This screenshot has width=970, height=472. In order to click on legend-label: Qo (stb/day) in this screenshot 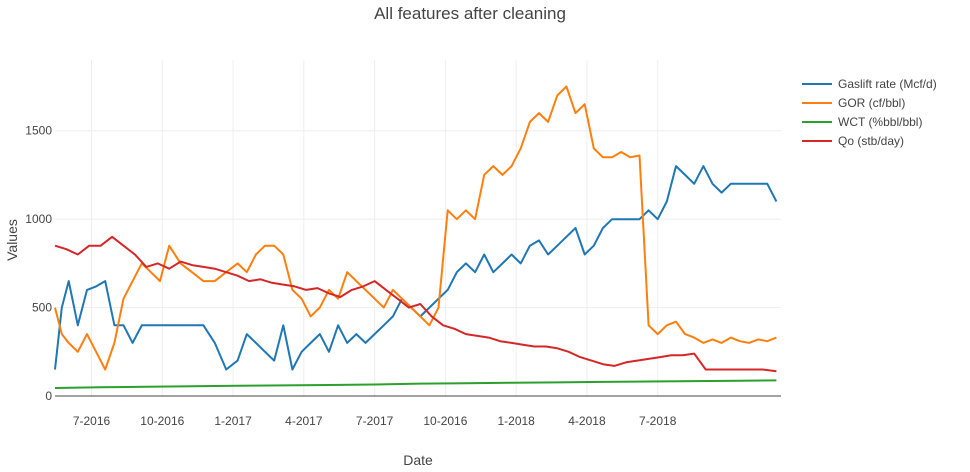, I will do `click(871, 141)`.